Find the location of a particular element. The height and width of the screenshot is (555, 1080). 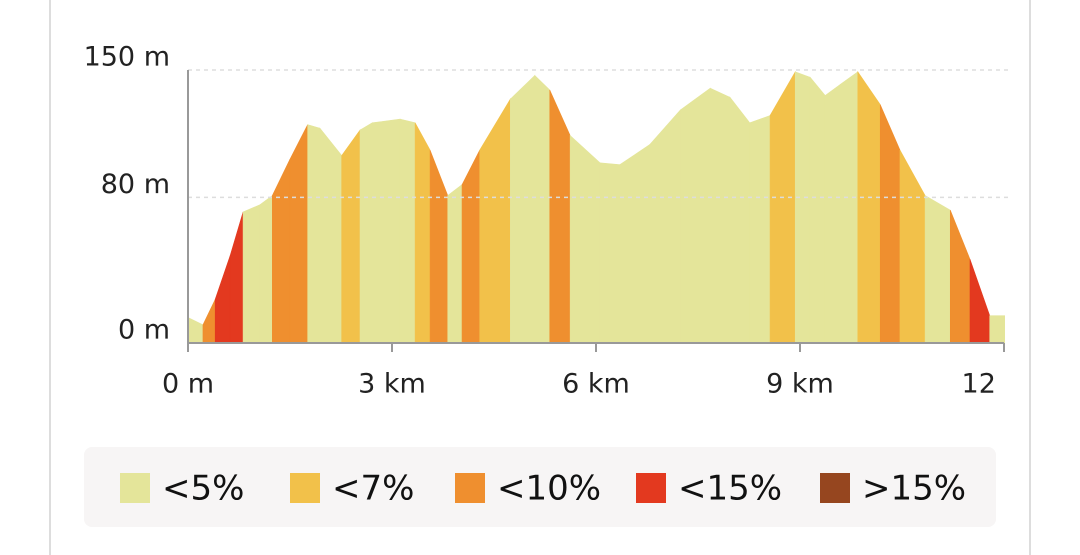

x-tick-label: 3 km is located at coordinates (392, 384).